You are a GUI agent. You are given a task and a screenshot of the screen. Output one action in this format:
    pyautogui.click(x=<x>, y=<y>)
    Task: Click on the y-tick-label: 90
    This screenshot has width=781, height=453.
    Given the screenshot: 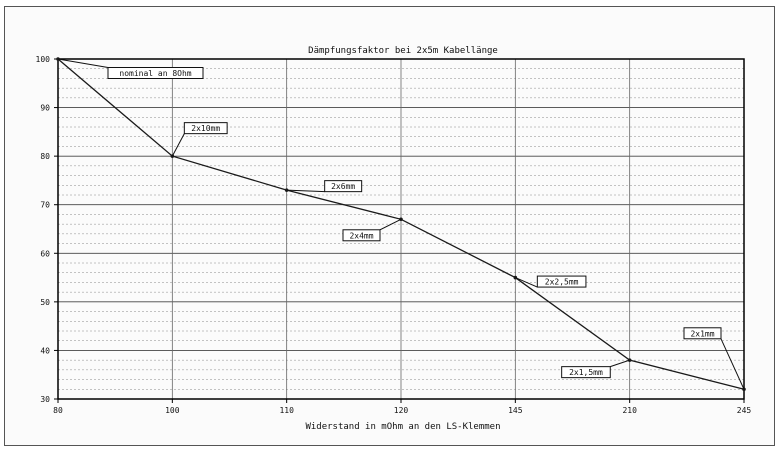 What is the action you would take?
    pyautogui.click(x=45, y=108)
    